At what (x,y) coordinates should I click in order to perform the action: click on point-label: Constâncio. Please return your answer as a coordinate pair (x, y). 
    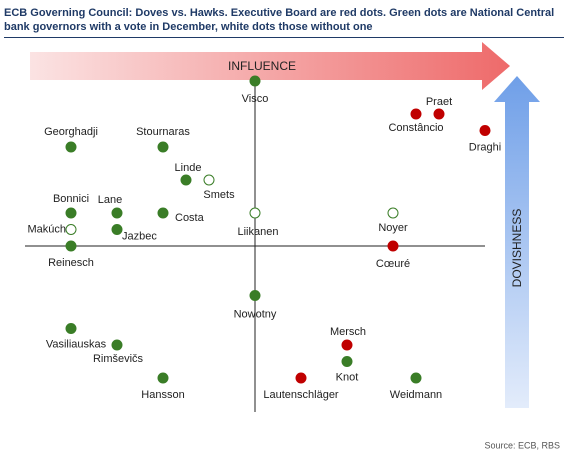
    Looking at the image, I should click on (415, 128).